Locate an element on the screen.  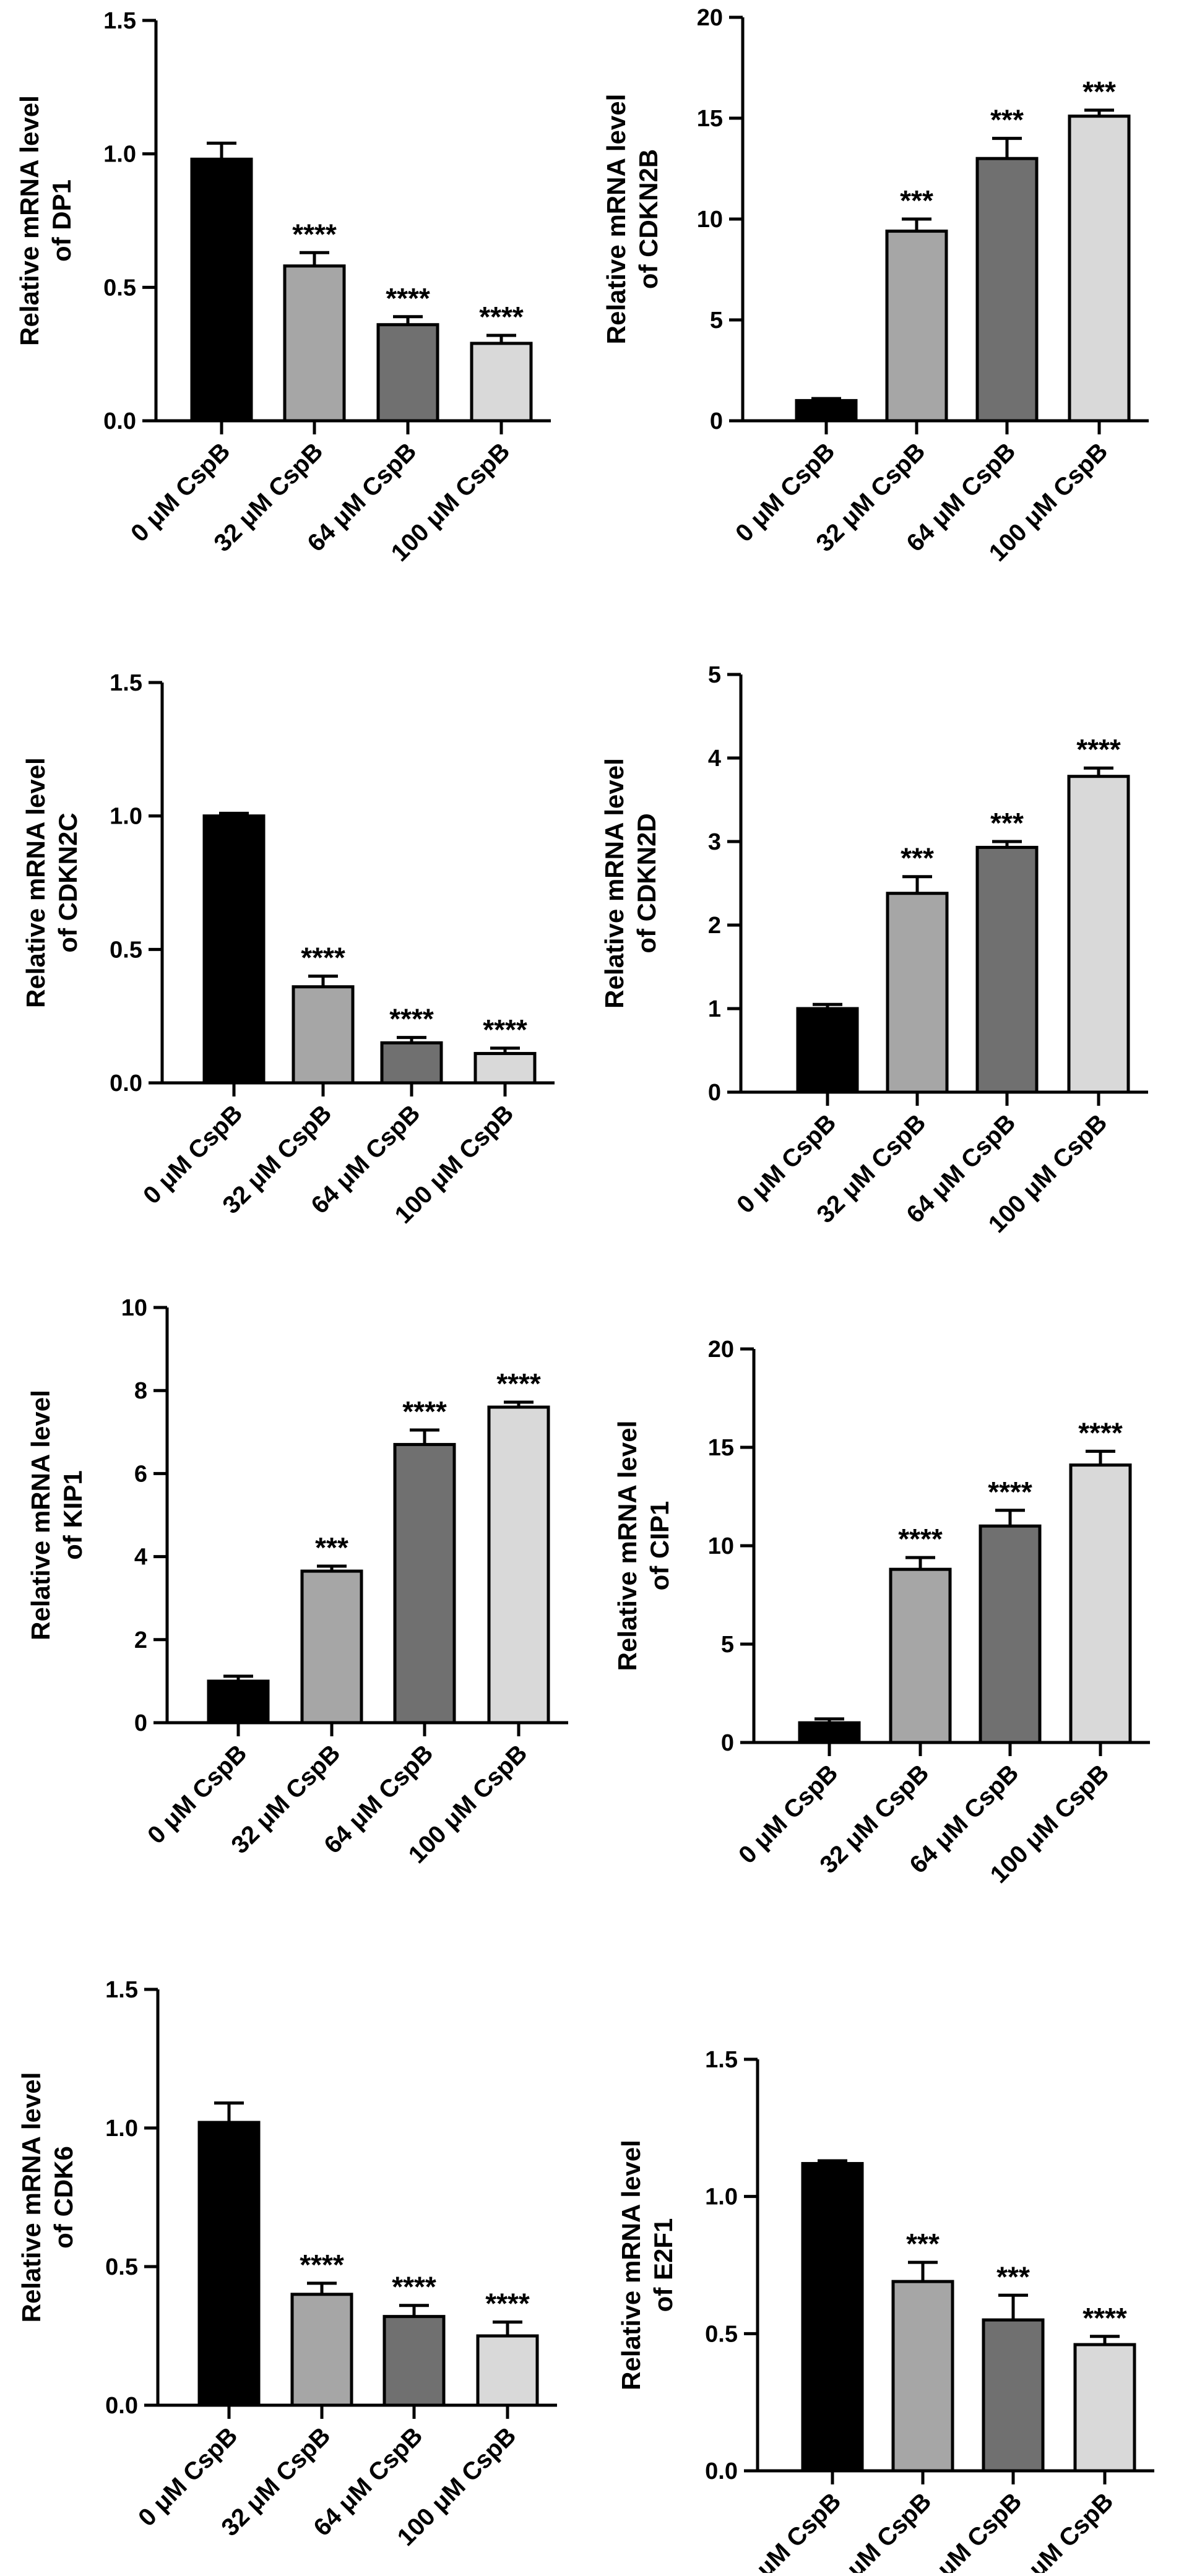
y-tick-label-5-4: 20 is located at coordinates (721, 1350).